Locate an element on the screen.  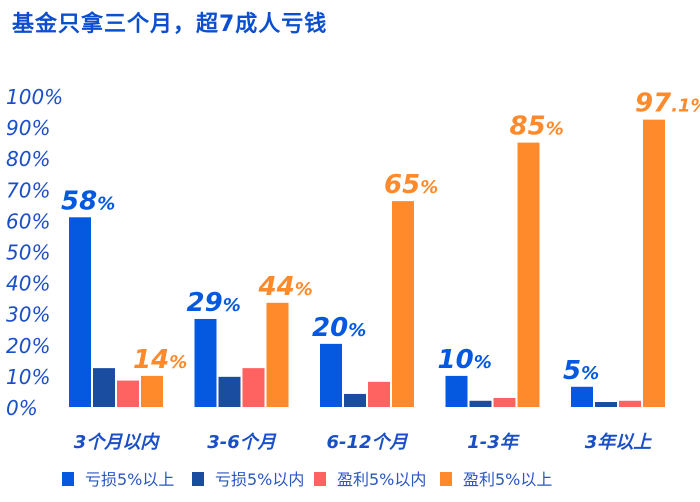
y-tick-label: 30% is located at coordinates (28, 315).